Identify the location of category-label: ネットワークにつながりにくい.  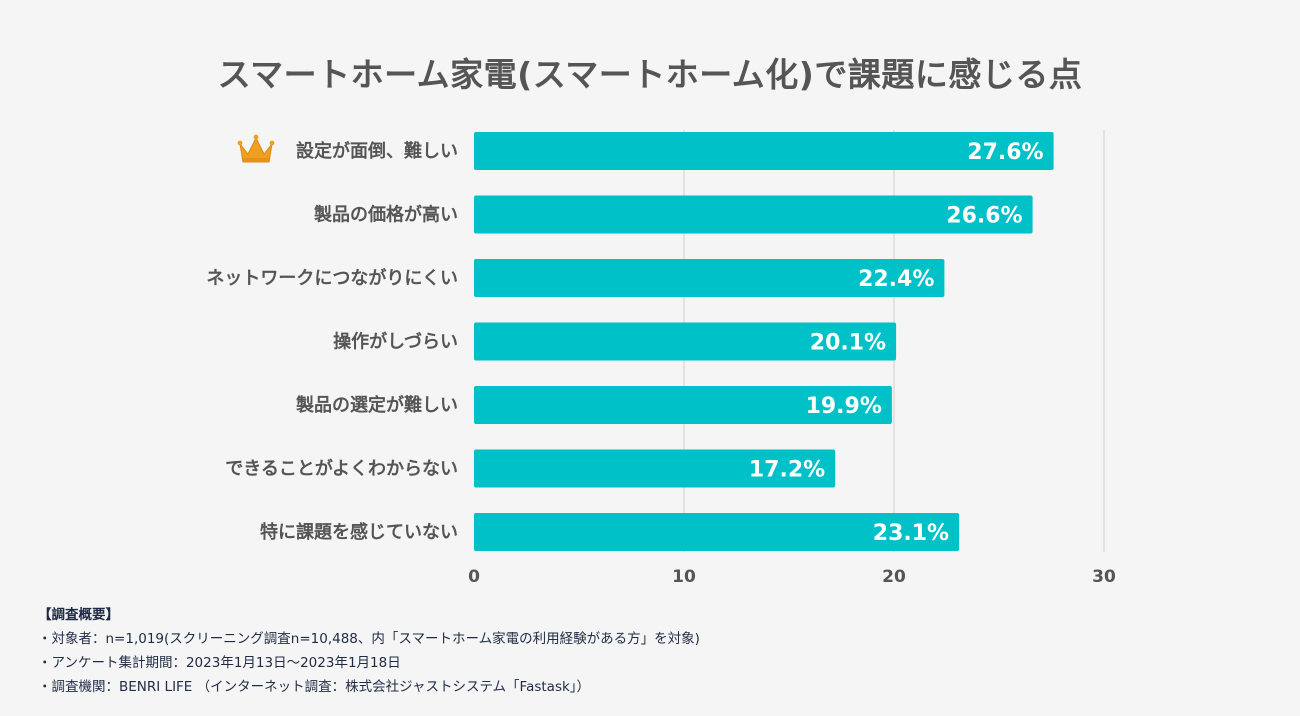
(332, 278).